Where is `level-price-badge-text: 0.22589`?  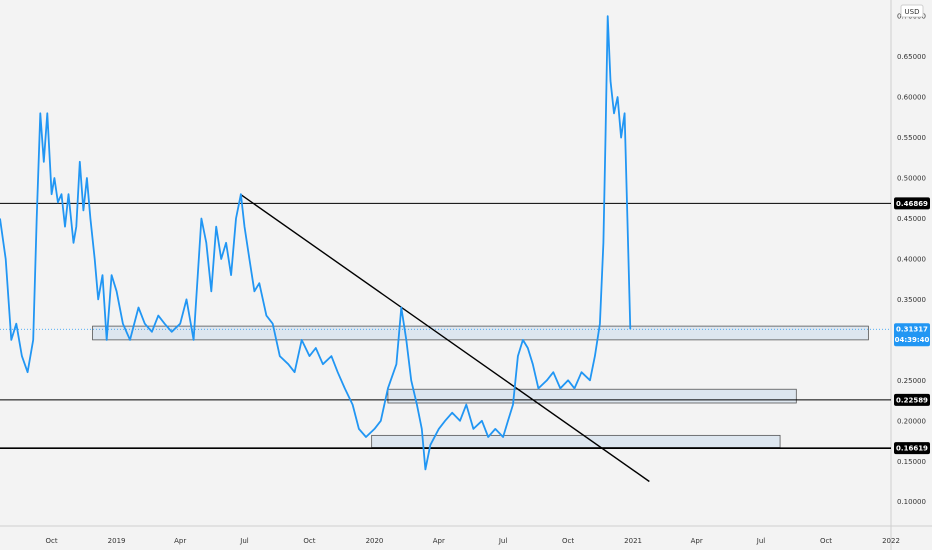
level-price-badge-text: 0.22589 is located at coordinates (912, 400).